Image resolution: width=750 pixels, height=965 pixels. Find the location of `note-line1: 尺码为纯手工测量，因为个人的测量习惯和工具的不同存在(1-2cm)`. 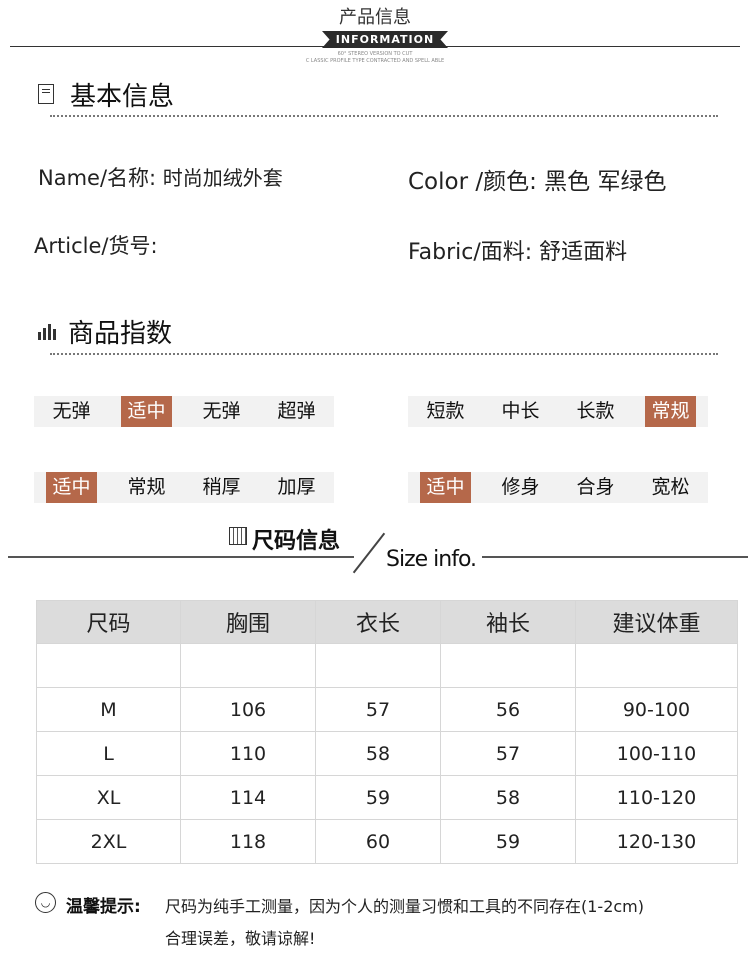

note-line1: 尺码为纯手工测量，因为个人的测量习惯和工具的不同存在(1-2cm) is located at coordinates (405, 906).